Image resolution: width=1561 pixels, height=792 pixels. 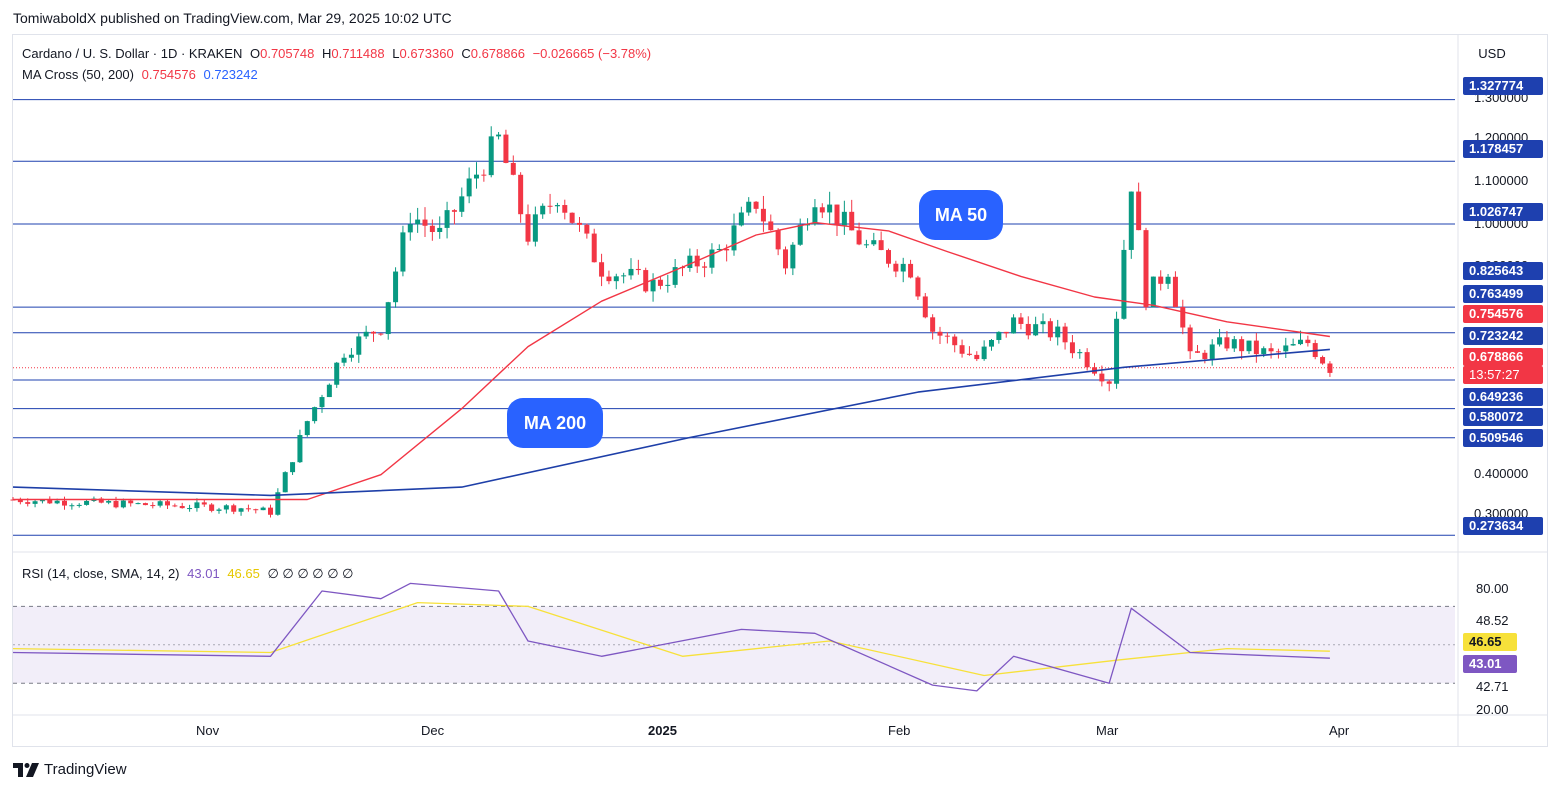 What do you see at coordinates (961, 215) in the screenshot?
I see `ma50-annotation: MA 50` at bounding box center [961, 215].